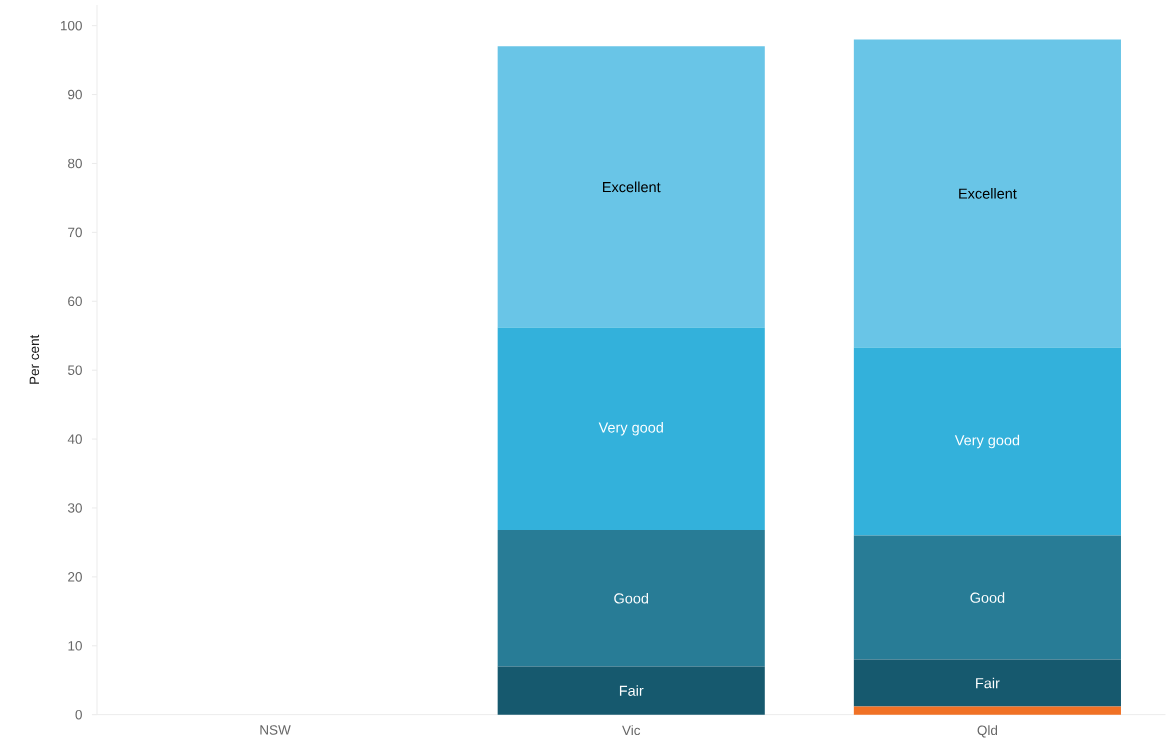 Image resolution: width=1166 pixels, height=745 pixels. I want to click on x-tick-label: Qld, so click(987, 731).